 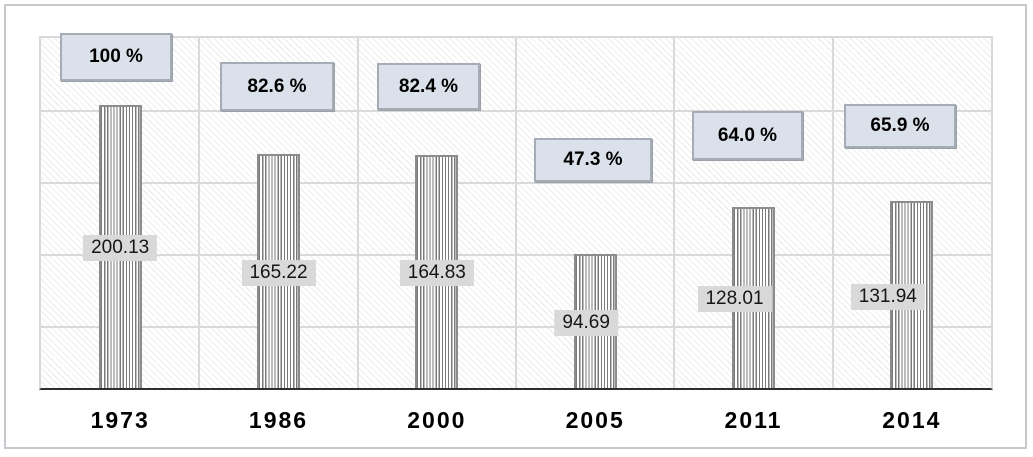 What do you see at coordinates (278, 273) in the screenshot?
I see `value-label: 165.22` at bounding box center [278, 273].